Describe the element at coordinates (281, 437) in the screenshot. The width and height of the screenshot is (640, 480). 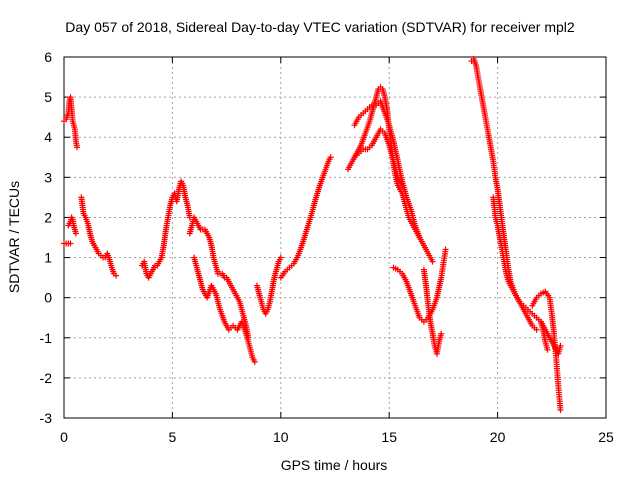
I see `x-tick-label: 10` at that location.